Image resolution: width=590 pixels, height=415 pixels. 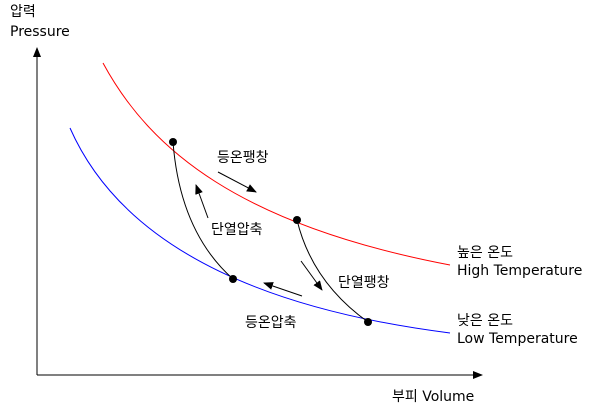 What do you see at coordinates (243, 158) in the screenshot?
I see `process-label: 등온팽창` at bounding box center [243, 158].